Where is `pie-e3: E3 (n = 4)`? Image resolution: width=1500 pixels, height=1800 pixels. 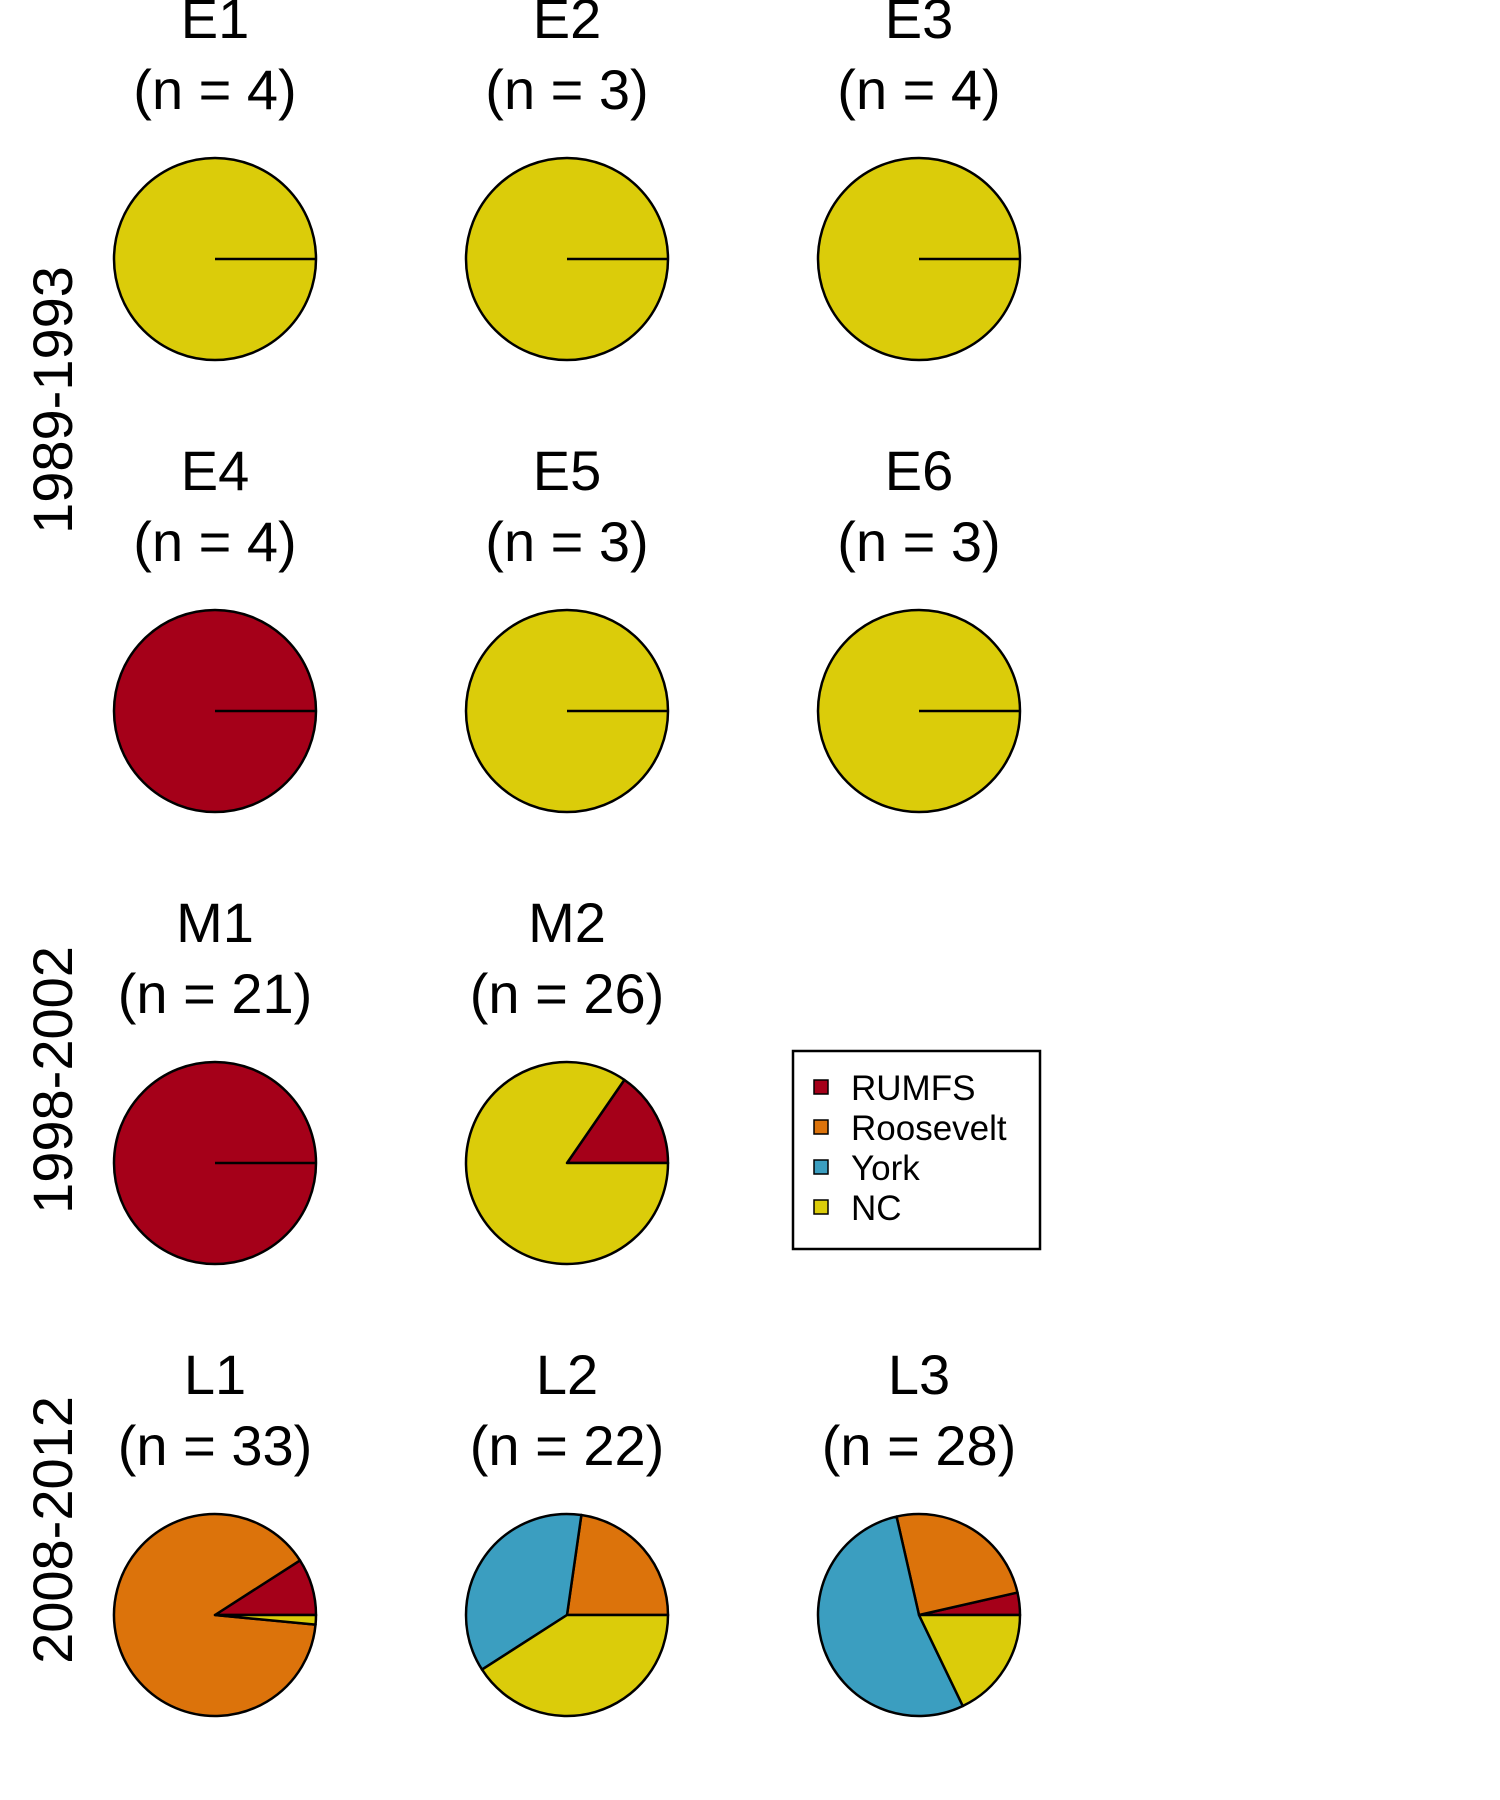 pie-e3: E3 (n = 4) is located at coordinates (919, 181).